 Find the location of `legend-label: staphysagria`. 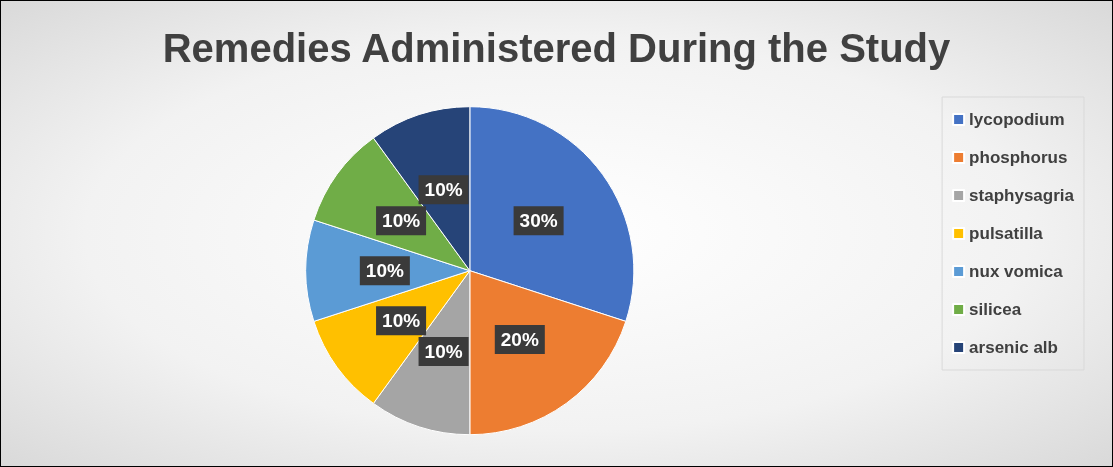

legend-label: staphysagria is located at coordinates (1022, 195).